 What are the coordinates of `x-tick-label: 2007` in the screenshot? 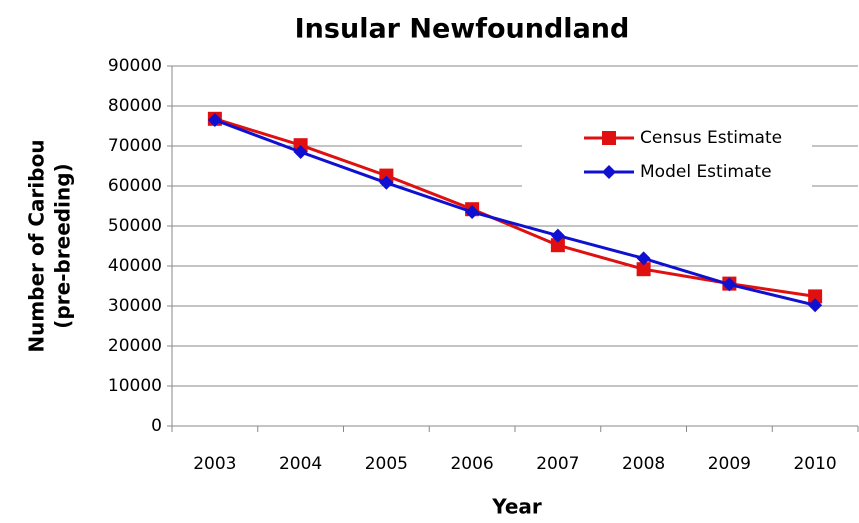 It's located at (557, 464).